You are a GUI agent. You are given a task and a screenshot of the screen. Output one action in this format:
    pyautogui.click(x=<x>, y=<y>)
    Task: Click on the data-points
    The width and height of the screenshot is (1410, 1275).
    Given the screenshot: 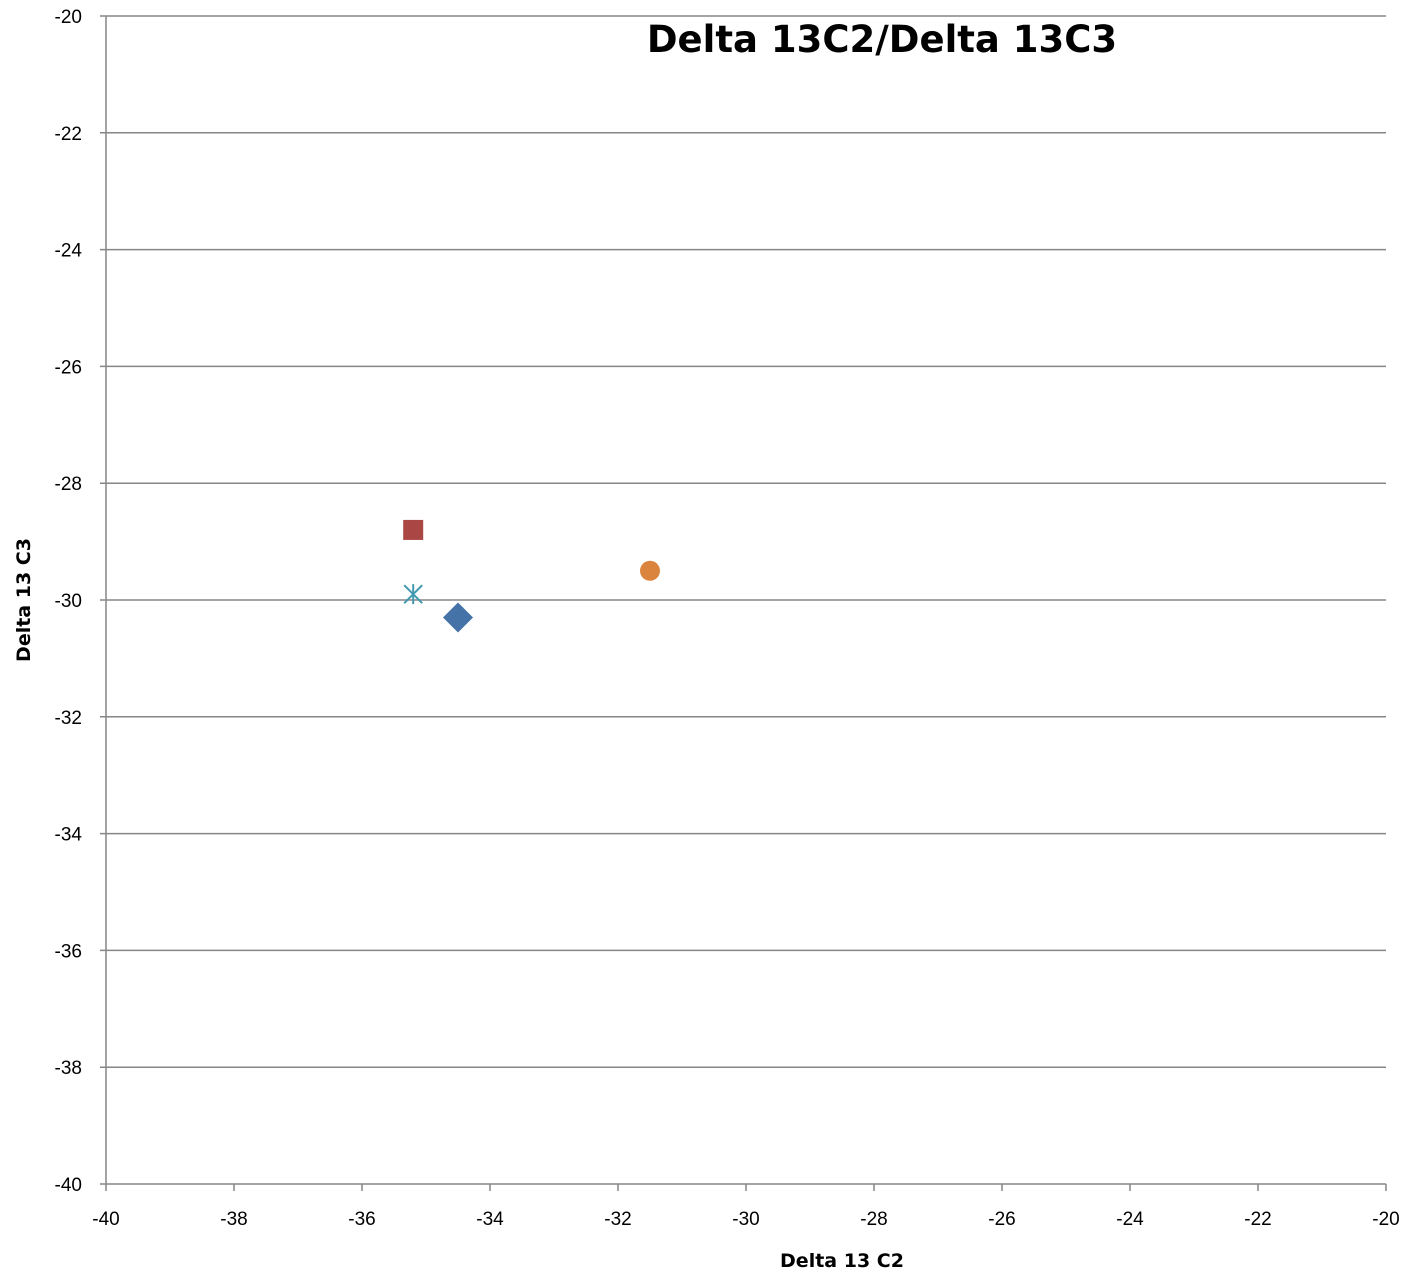 What is the action you would take?
    pyautogui.click(x=531, y=576)
    